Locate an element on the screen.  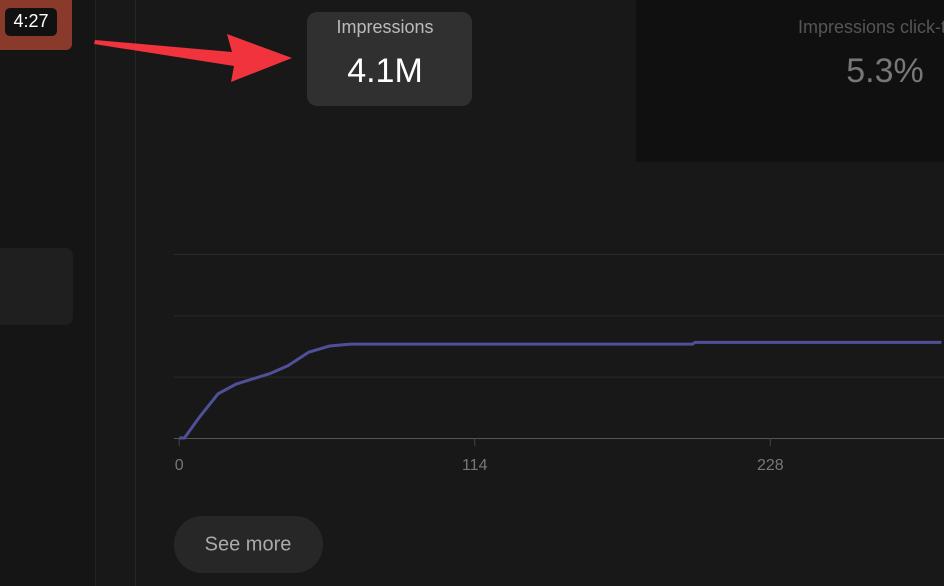
metric-card is located at coordinates (389, 59).